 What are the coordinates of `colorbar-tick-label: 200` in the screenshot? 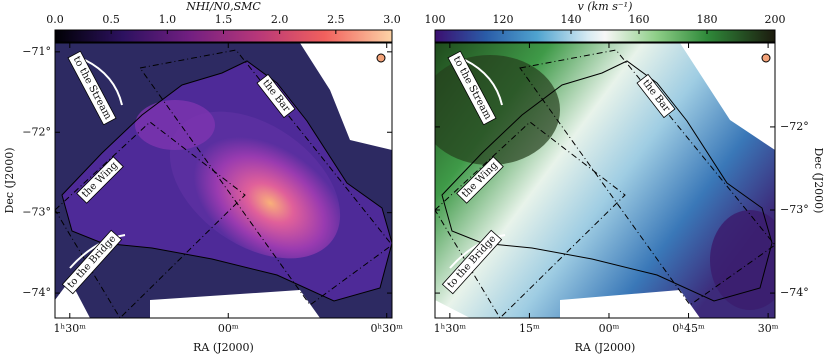 It's located at (775, 19).